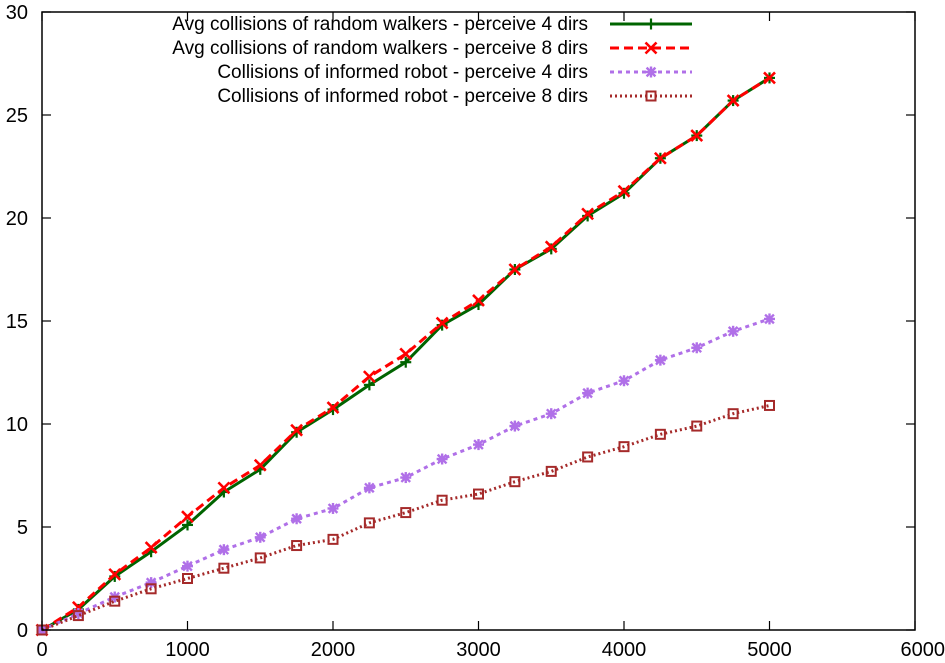 The image size is (945, 663). I want to click on x-tick-label: 6000, so click(923, 650).